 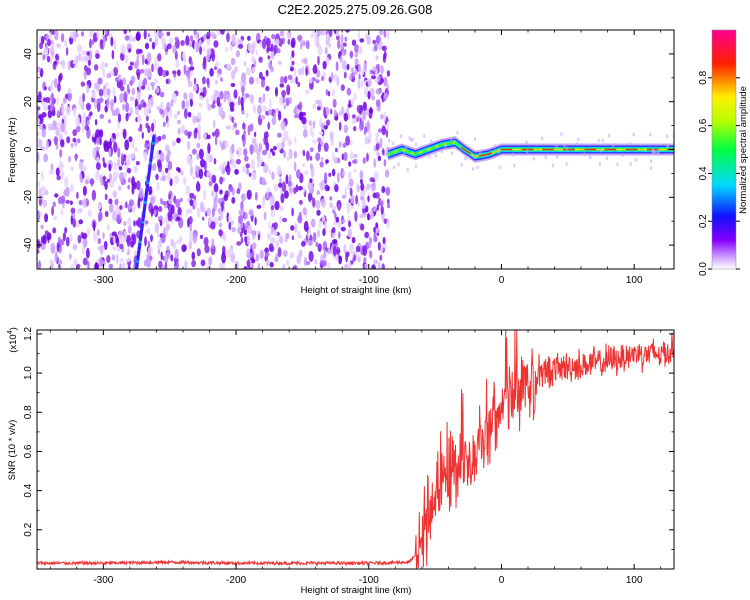 I want to click on y-tick-label: 40, so click(x=28, y=54).